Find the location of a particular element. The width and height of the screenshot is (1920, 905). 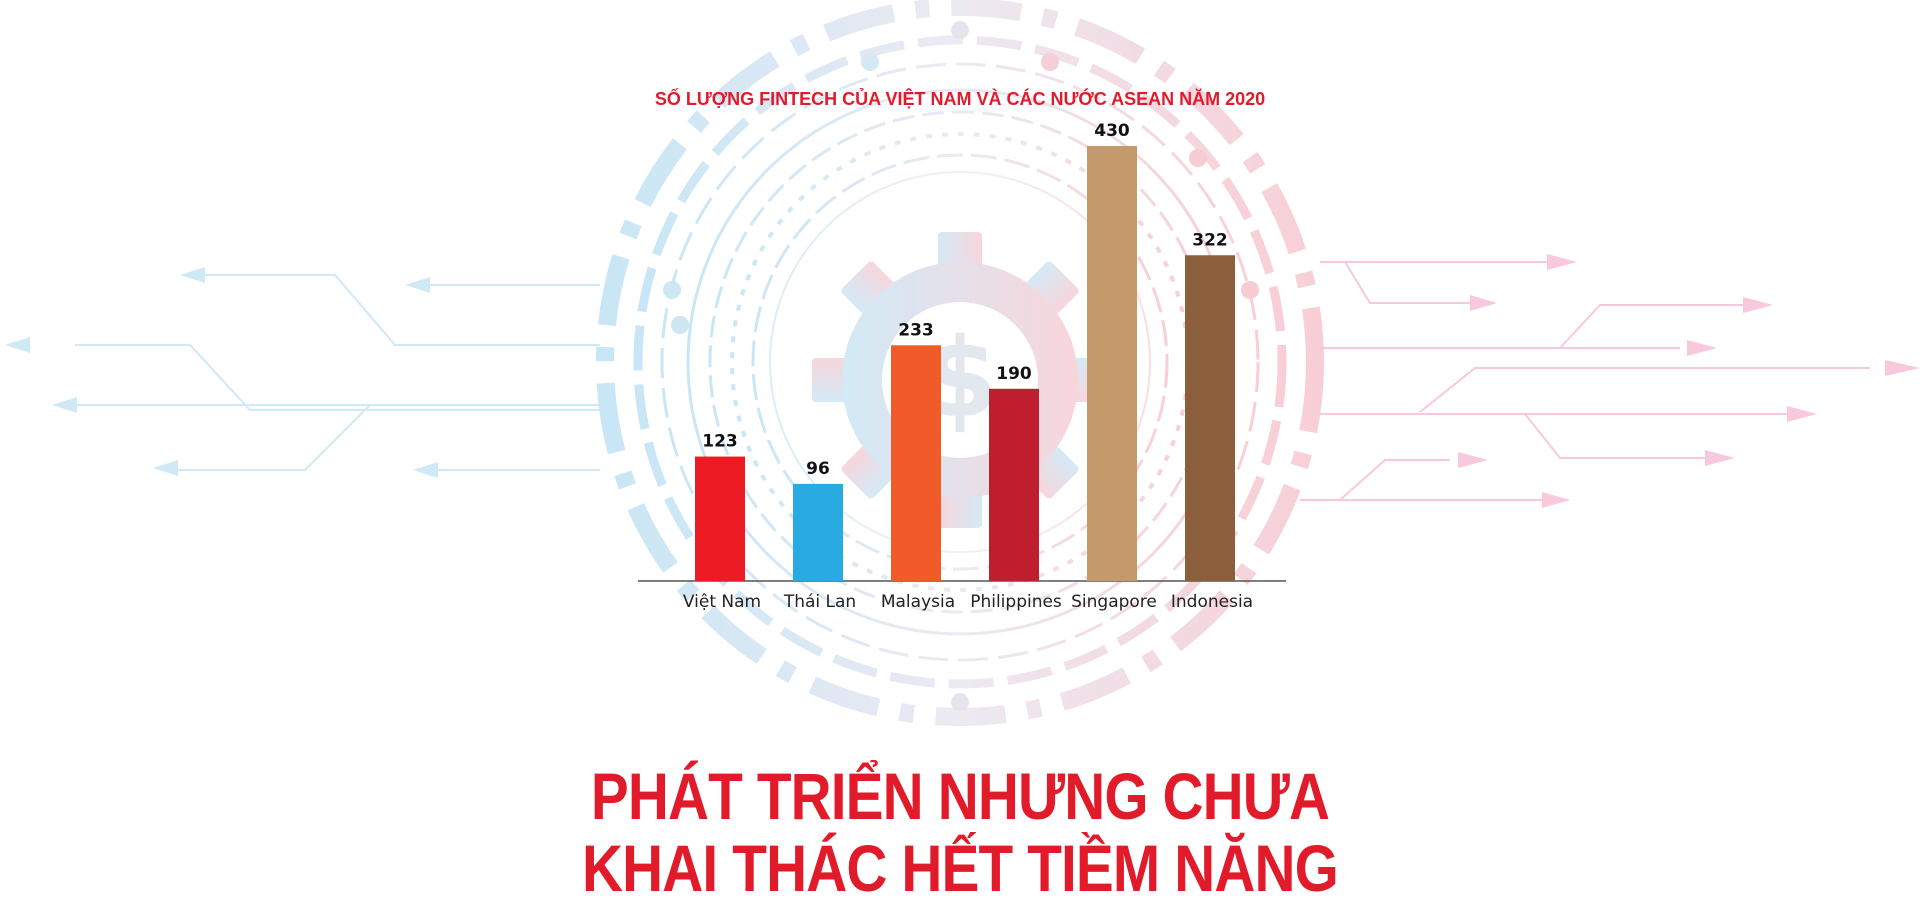

value-label-2: 233 is located at coordinates (916, 330).